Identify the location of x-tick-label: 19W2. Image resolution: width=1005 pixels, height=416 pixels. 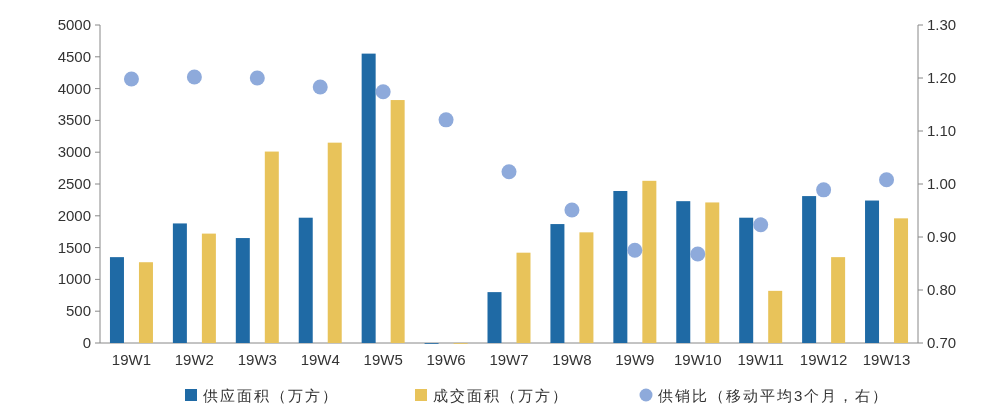
(194, 359).